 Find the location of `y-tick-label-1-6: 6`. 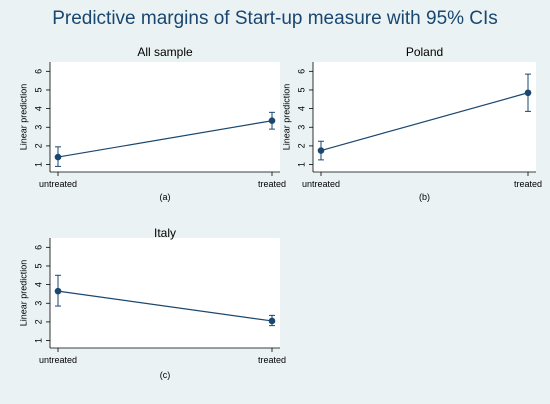

y-tick-label-1-6: 6 is located at coordinates (301, 71).